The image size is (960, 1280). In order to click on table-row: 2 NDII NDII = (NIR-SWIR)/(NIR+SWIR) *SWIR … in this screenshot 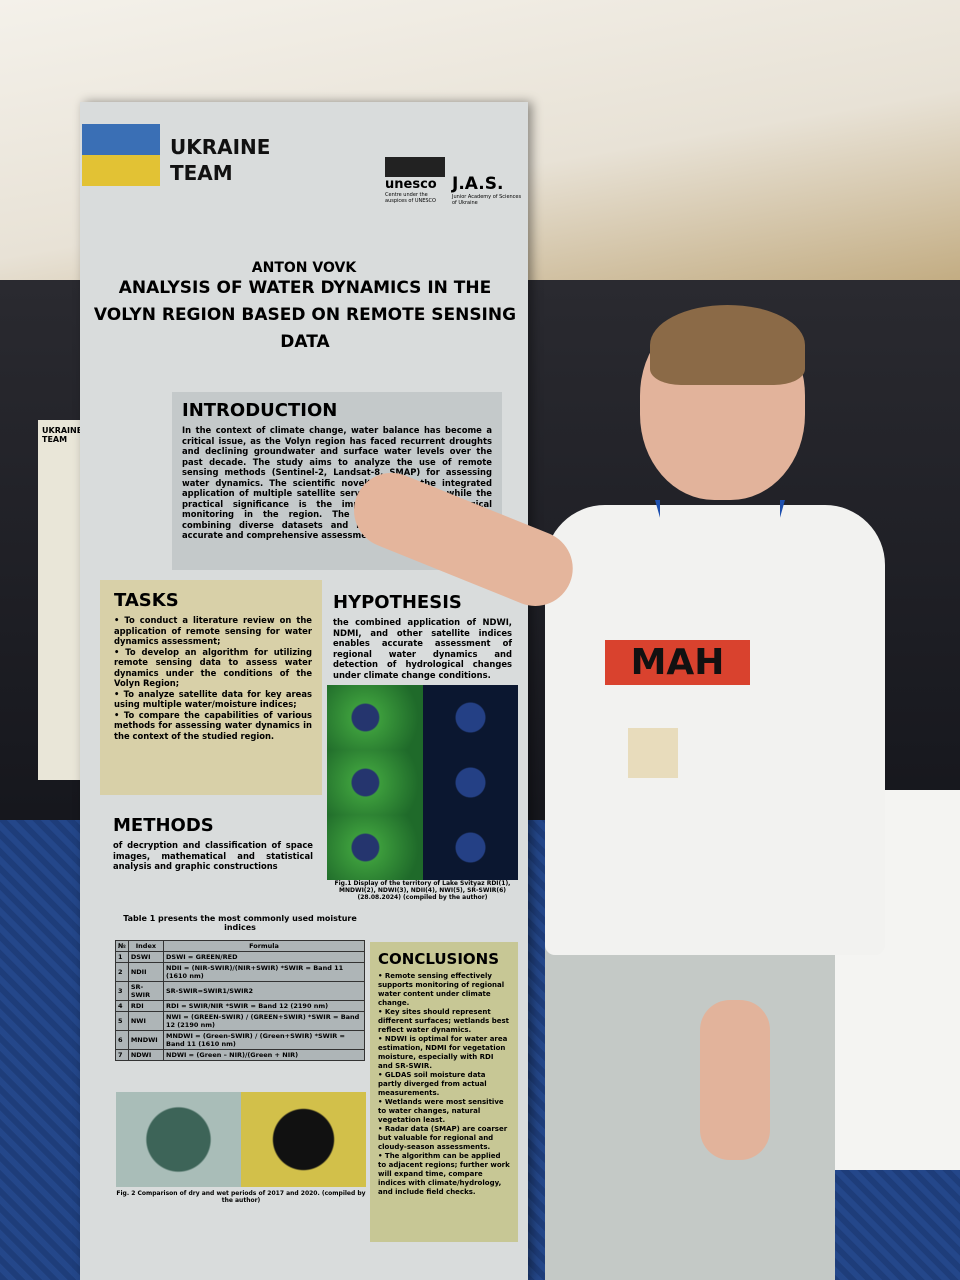, I will do `click(240, 972)`.